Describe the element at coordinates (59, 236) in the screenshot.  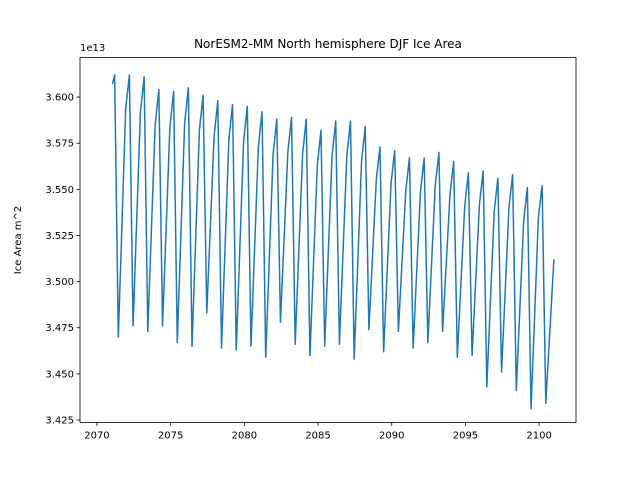
I see `y-tick-label: 3.525` at that location.